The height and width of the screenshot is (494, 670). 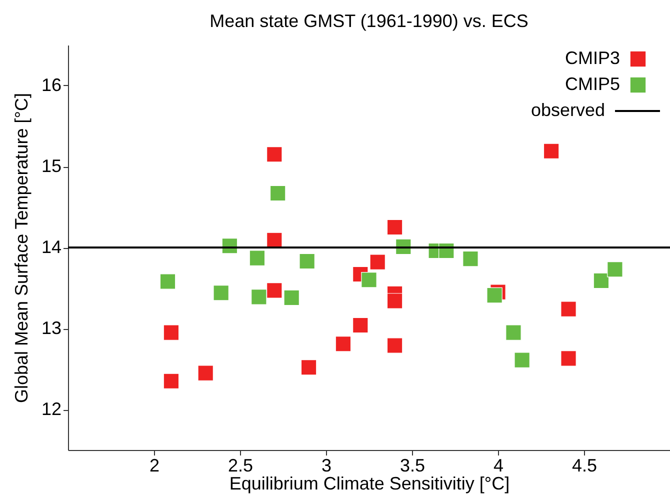 What do you see at coordinates (51, 409) in the screenshot?
I see `y-tick-label: 12` at bounding box center [51, 409].